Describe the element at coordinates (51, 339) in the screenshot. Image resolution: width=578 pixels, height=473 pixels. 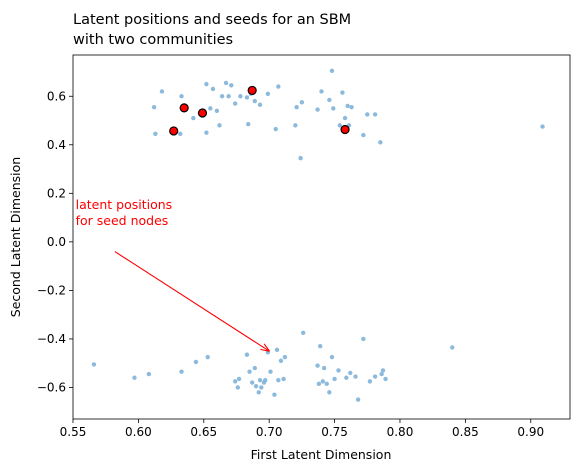
I see `y-tick-label: −0.4` at that location.